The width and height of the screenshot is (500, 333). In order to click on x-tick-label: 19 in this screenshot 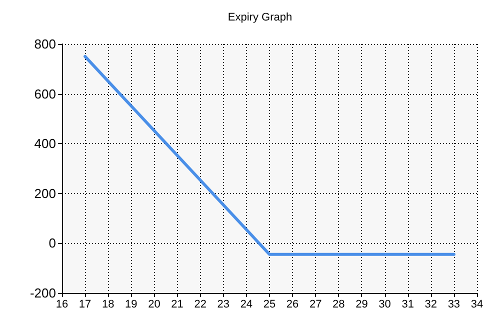, I will do `click(131, 304)`.